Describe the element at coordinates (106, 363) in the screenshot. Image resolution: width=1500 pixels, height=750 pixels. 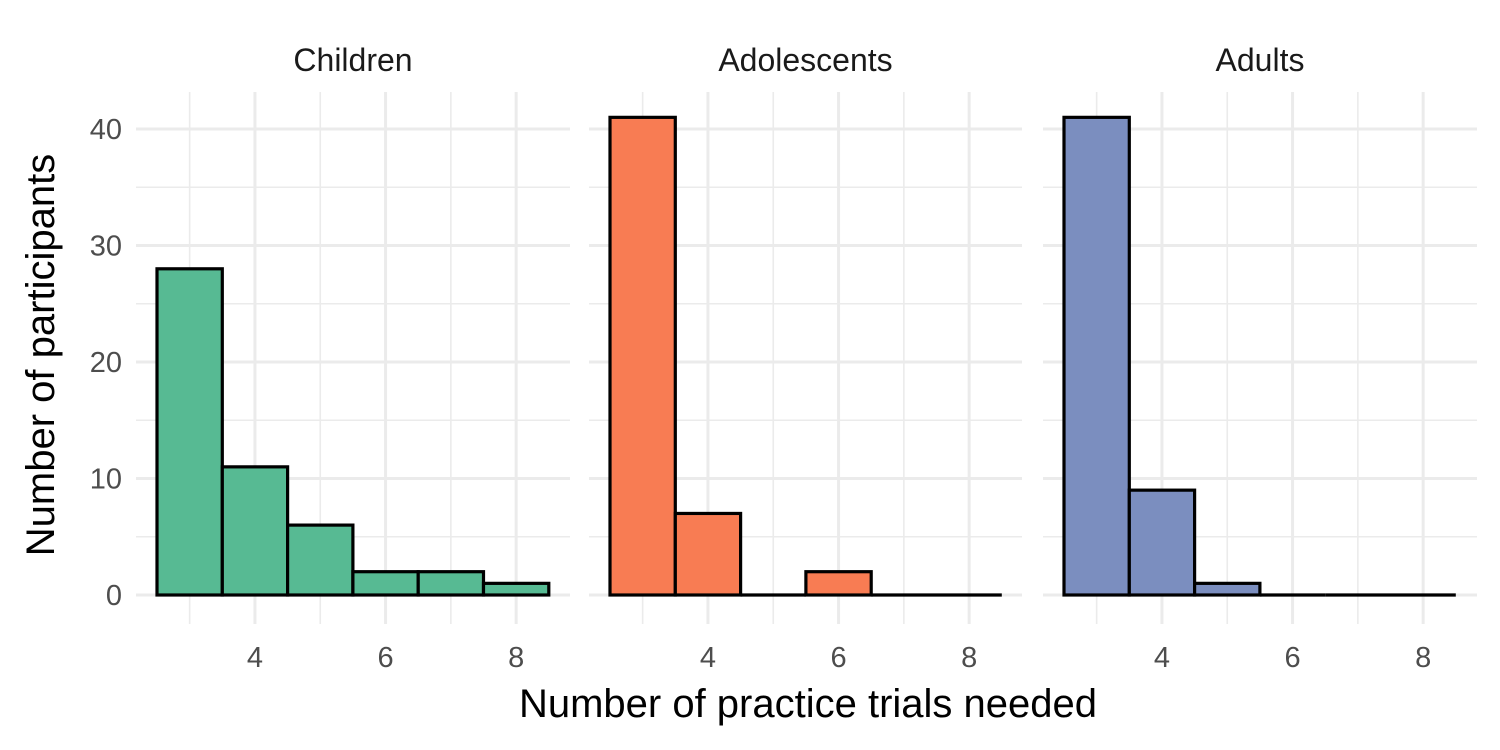
I see `y-tick-label: 20` at that location.